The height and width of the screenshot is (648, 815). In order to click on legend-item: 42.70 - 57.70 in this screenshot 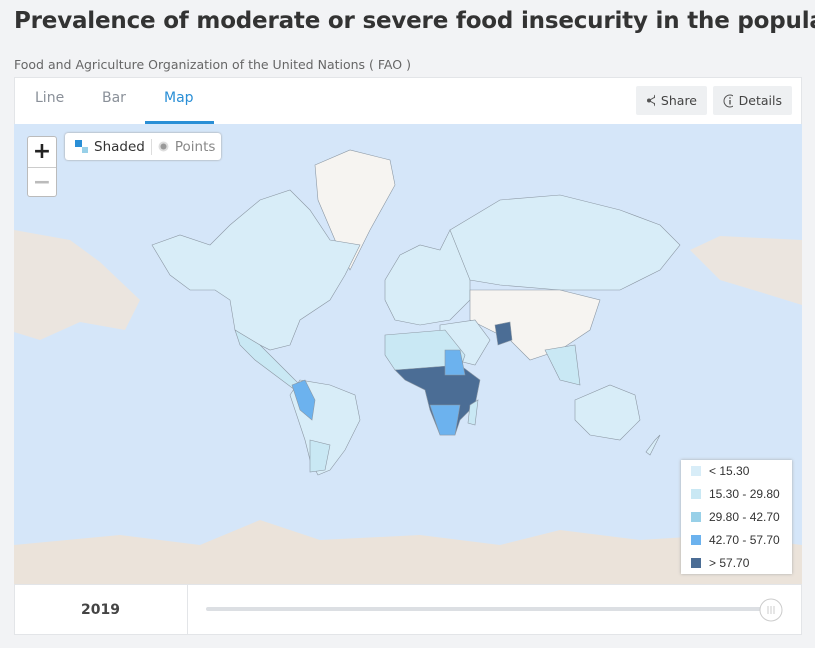, I will do `click(735, 540)`.